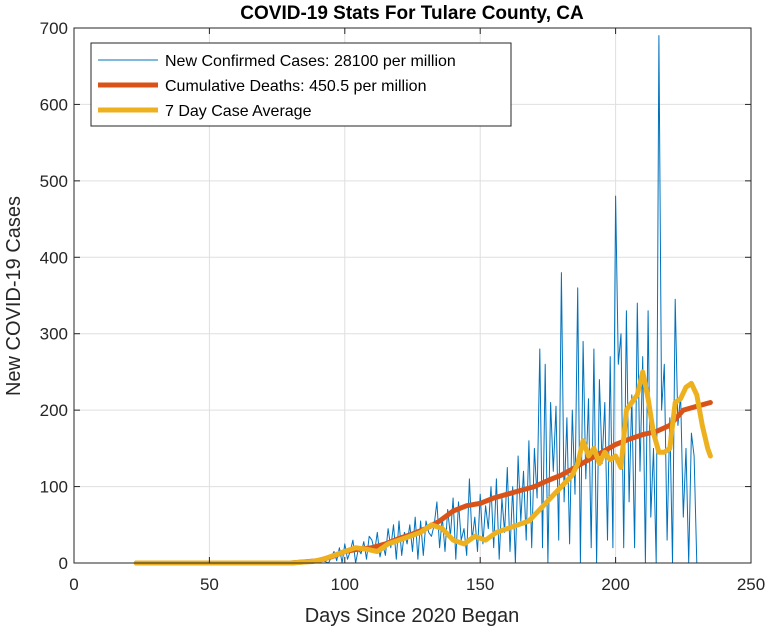 The width and height of the screenshot is (772, 630). What do you see at coordinates (209, 584) in the screenshot?
I see `x-tick-label: 50` at bounding box center [209, 584].